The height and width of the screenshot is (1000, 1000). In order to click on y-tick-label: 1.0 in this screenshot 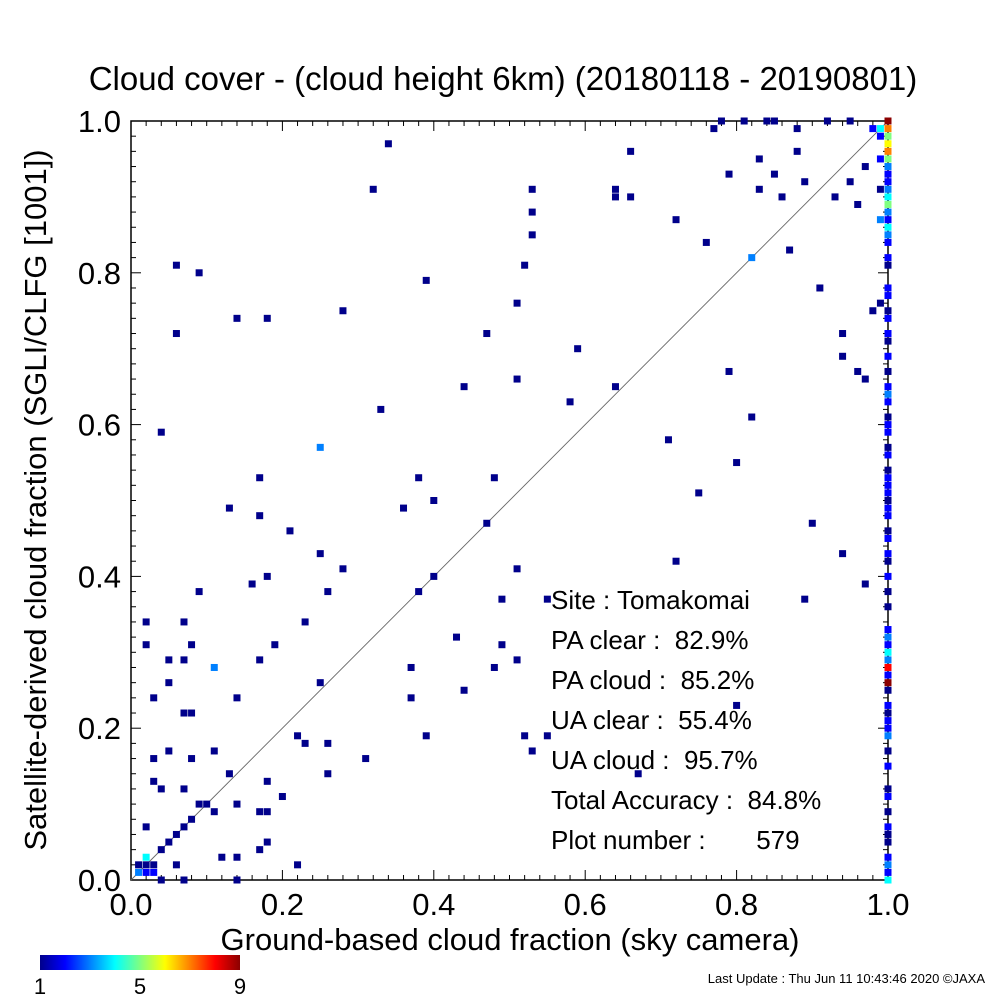, I will do `click(99, 121)`.